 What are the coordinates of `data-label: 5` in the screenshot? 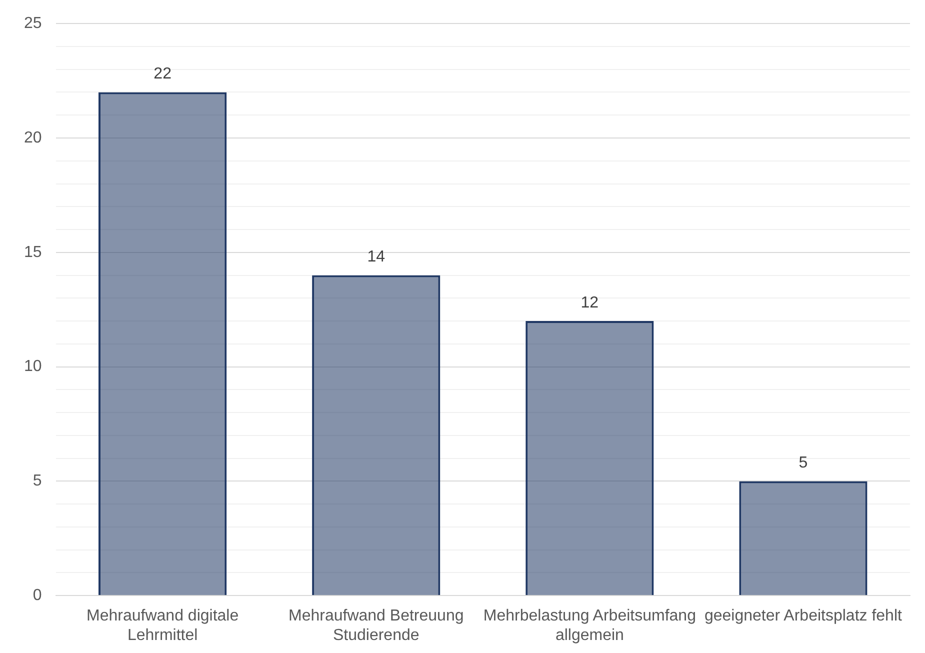 It's located at (803, 463).